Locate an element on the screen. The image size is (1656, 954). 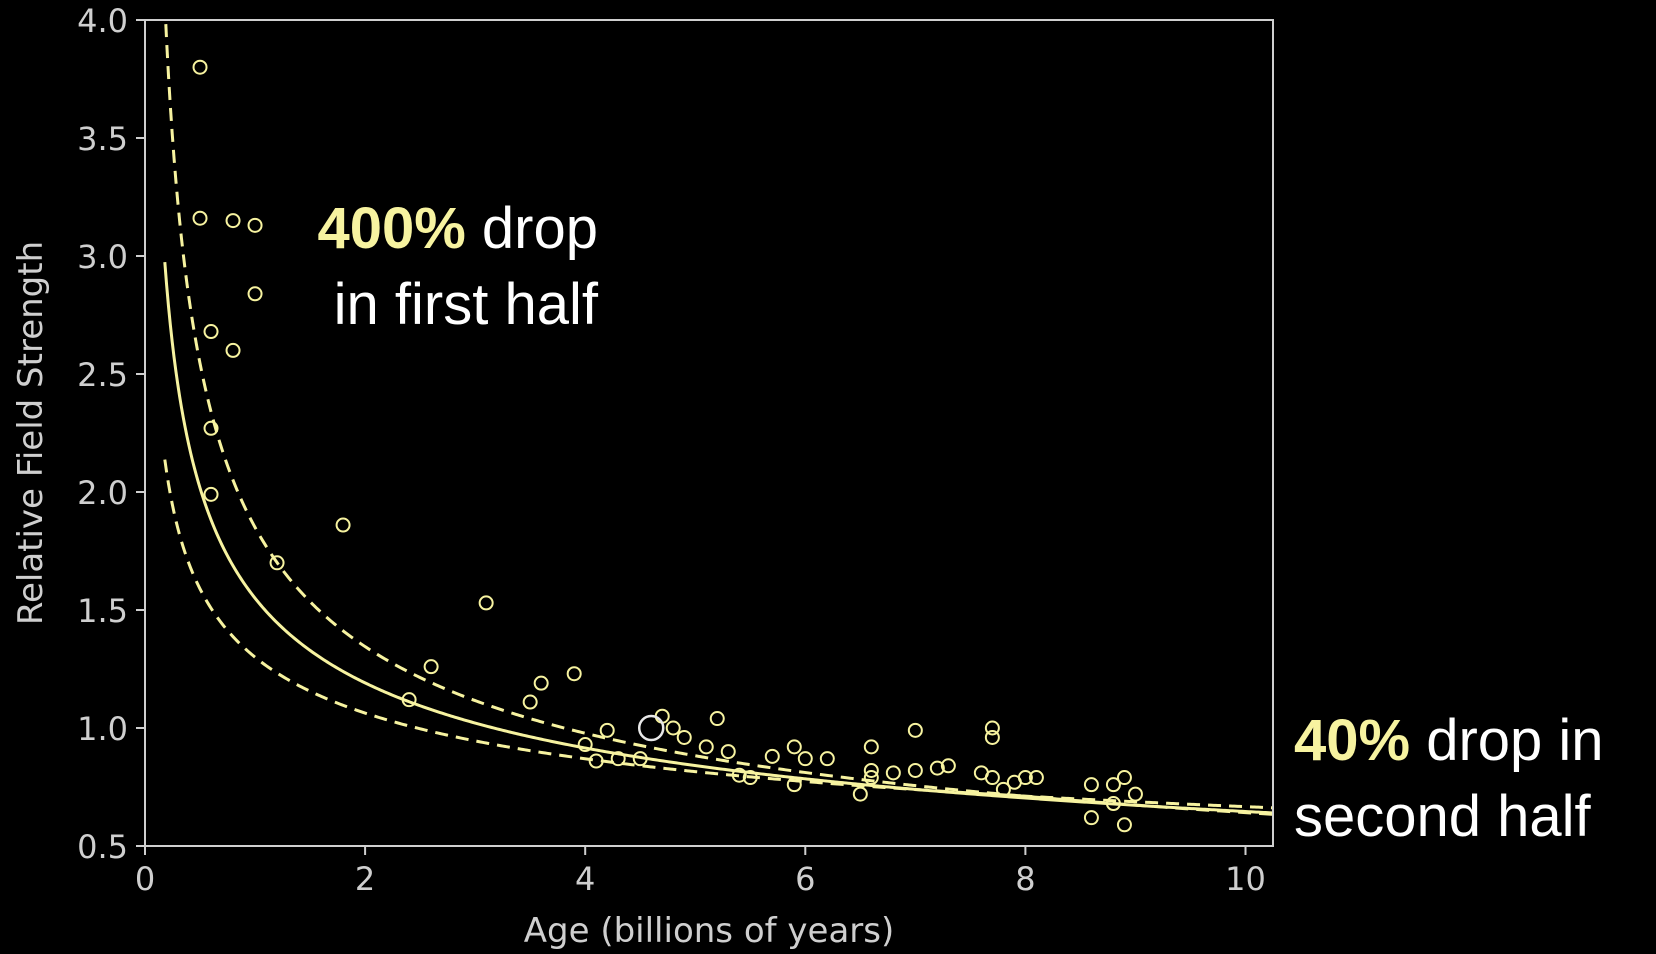
x-tick-label: 10 is located at coordinates (1245, 879).